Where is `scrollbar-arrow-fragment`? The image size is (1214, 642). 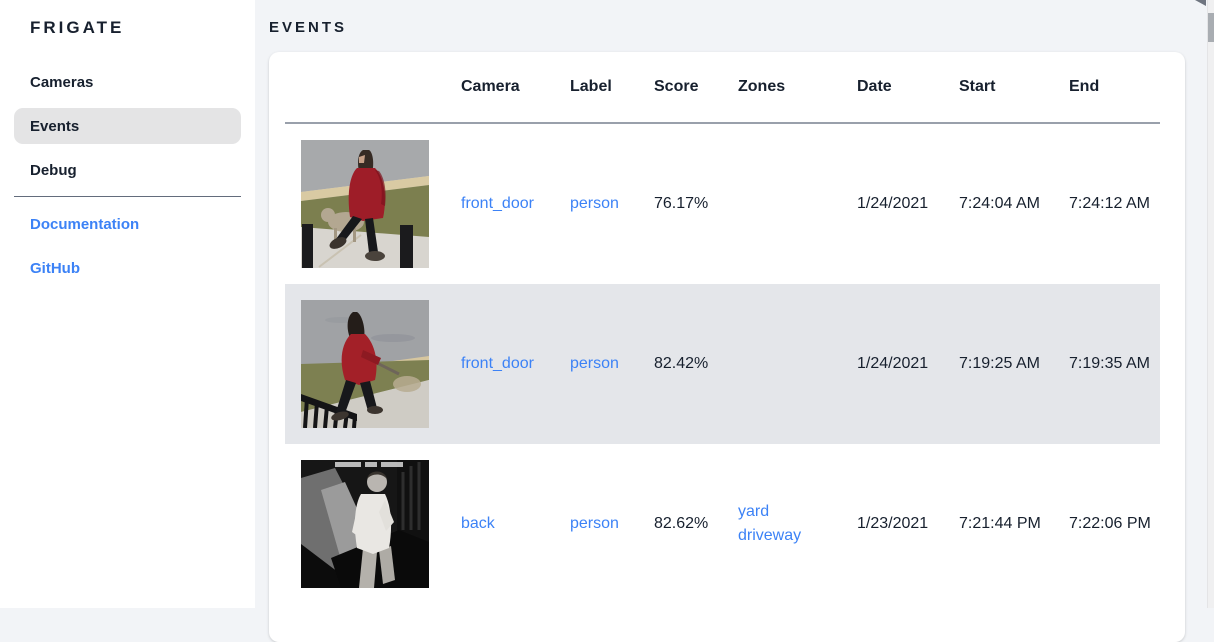
scrollbar-arrow-fragment is located at coordinates (1200, 3).